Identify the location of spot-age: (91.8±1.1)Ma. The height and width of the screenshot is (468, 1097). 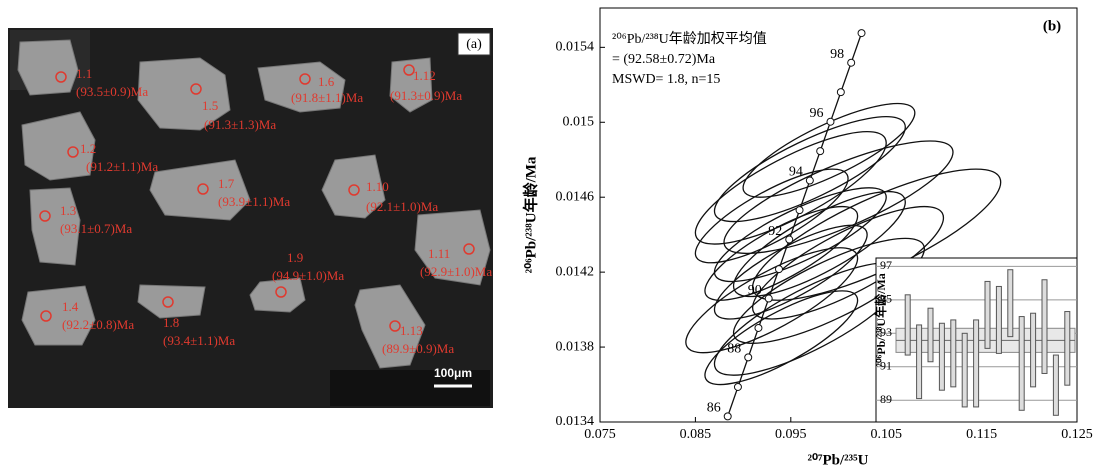
(327, 97).